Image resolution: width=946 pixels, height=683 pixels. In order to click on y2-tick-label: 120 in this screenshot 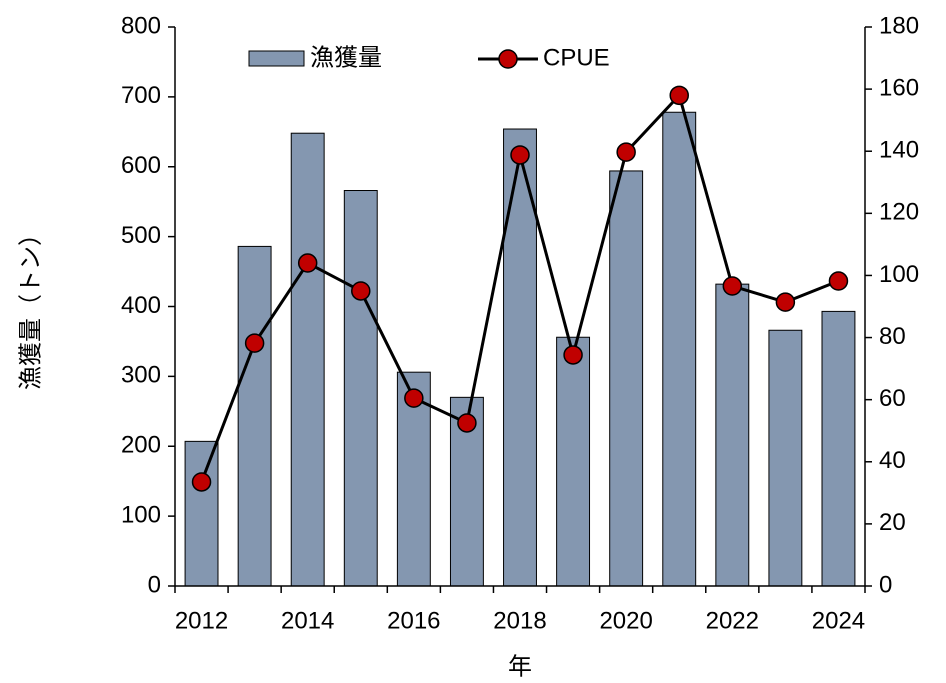, I will do `click(899, 212)`.